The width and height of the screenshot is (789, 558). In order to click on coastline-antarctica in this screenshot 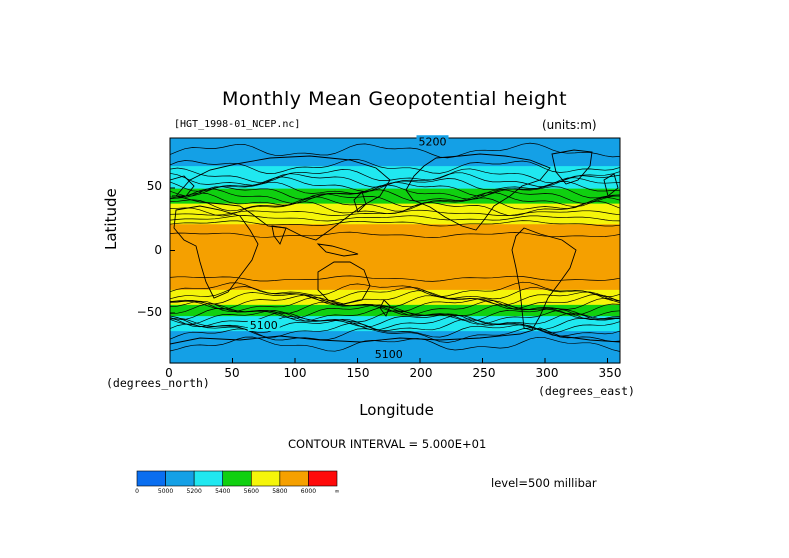, I will do `click(395, 336)`.